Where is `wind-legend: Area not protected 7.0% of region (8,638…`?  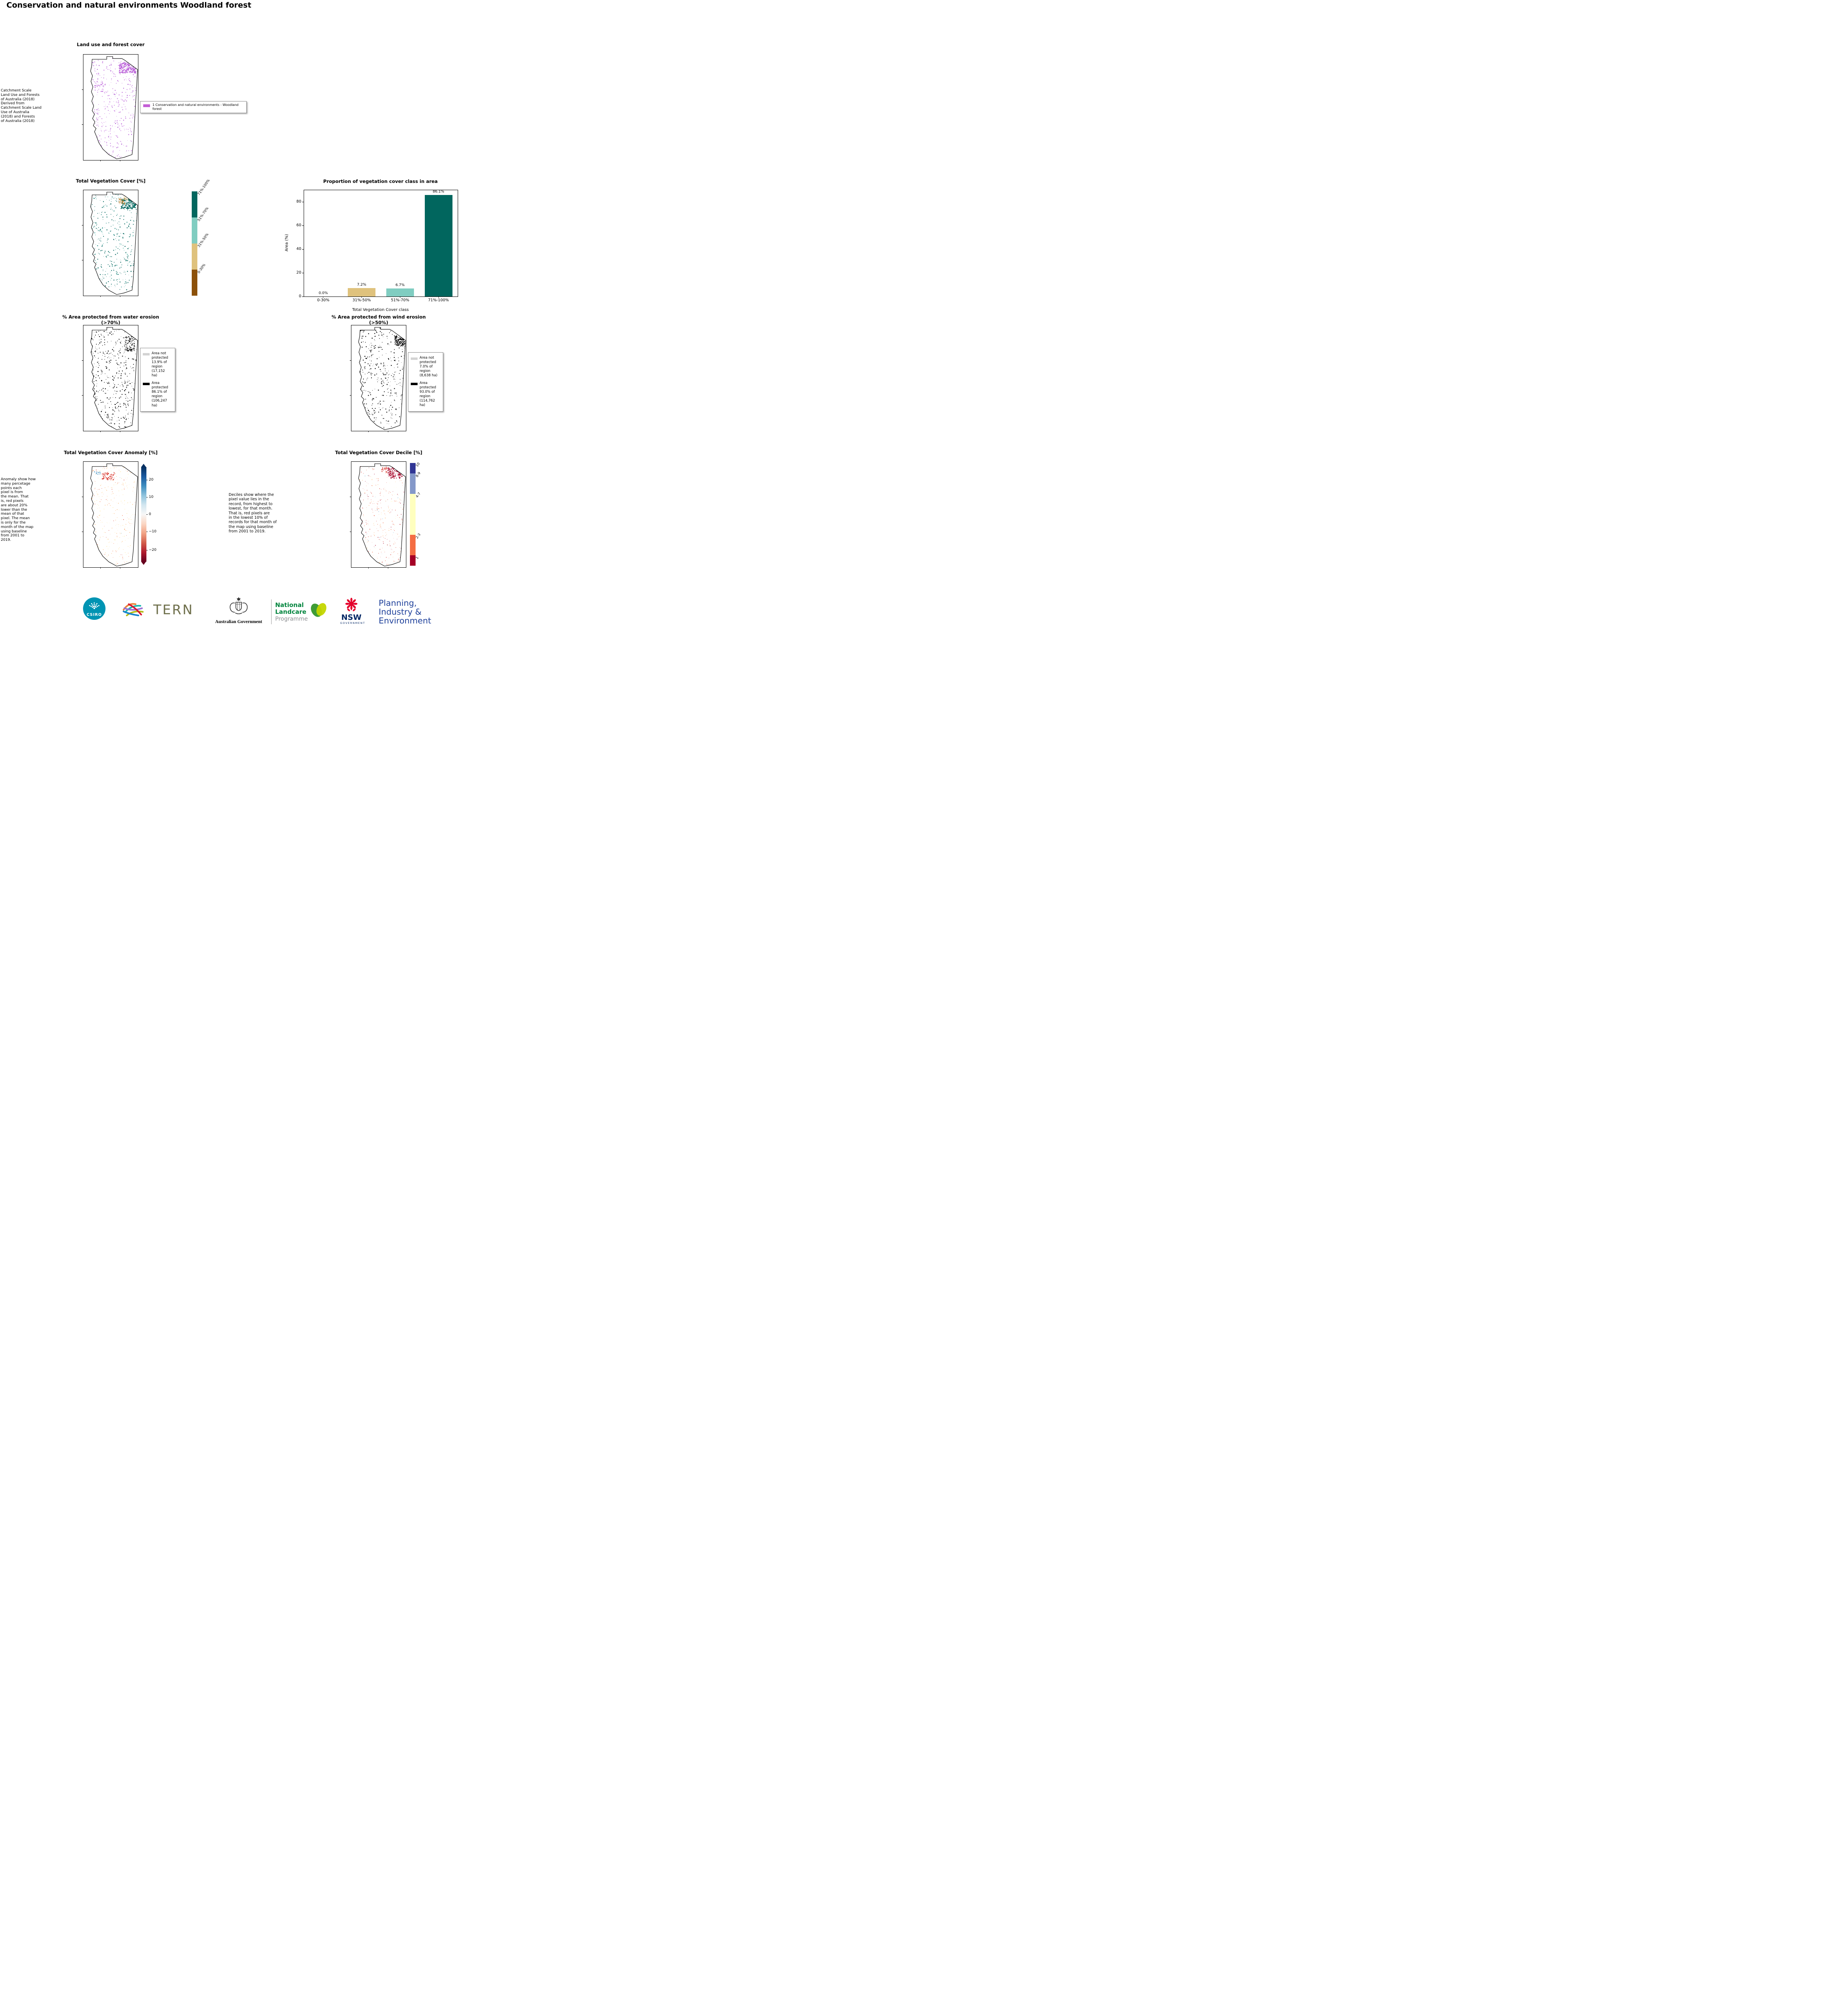 wind-legend: Area not protected 7.0% of region (8,638… is located at coordinates (425, 382).